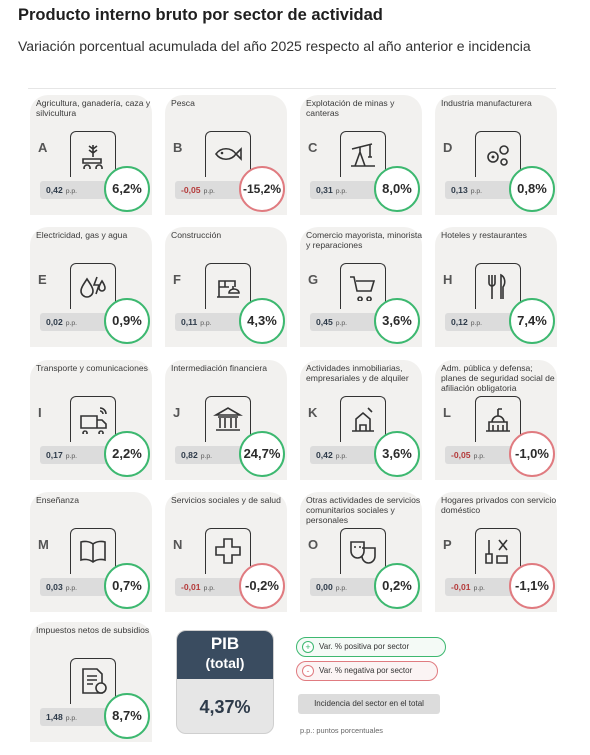  I want to click on minus-icon: -, so click(308, 671).